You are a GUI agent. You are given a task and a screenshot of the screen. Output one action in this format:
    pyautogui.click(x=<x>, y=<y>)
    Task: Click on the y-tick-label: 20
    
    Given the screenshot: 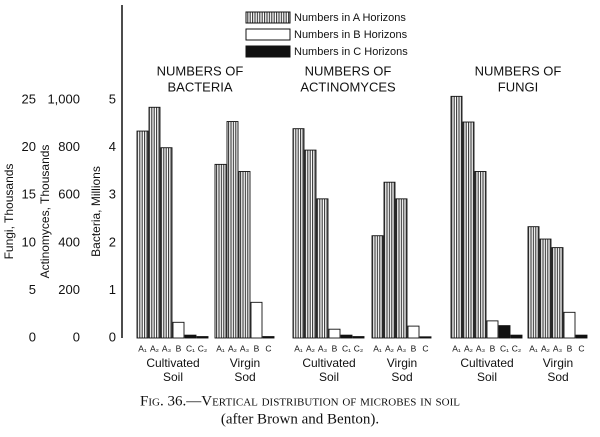 What is the action you would take?
    pyautogui.click(x=29, y=146)
    